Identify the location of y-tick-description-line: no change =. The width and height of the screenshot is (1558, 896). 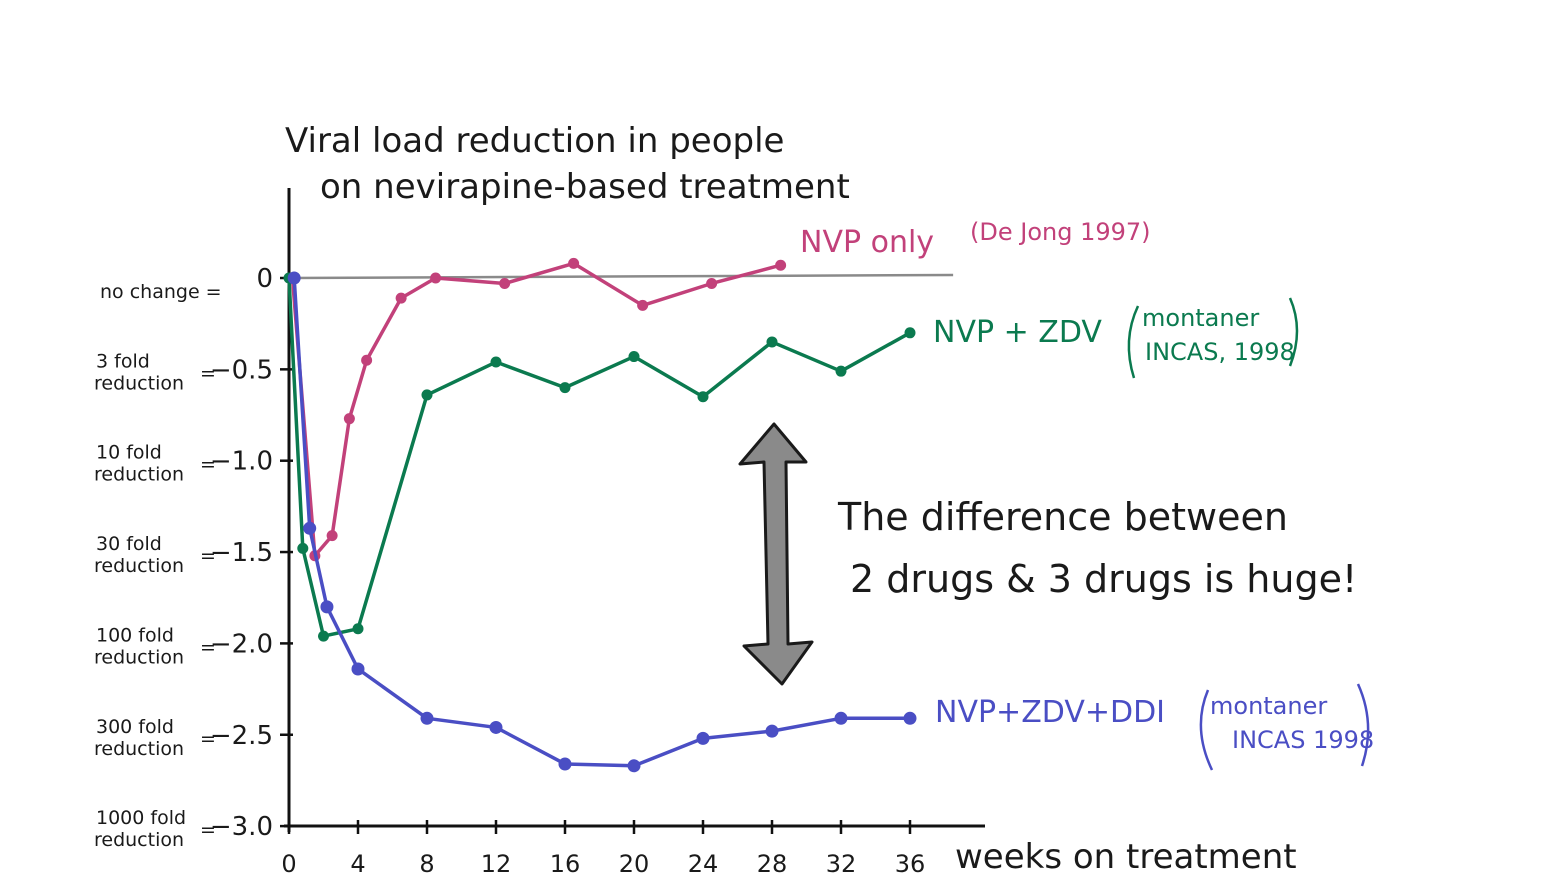
(161, 292).